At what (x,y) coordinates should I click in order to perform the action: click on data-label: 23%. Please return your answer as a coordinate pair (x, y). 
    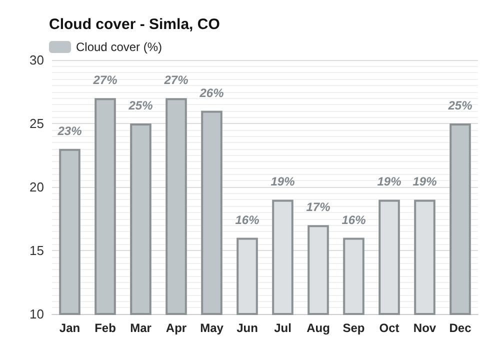
    Looking at the image, I should click on (69, 131).